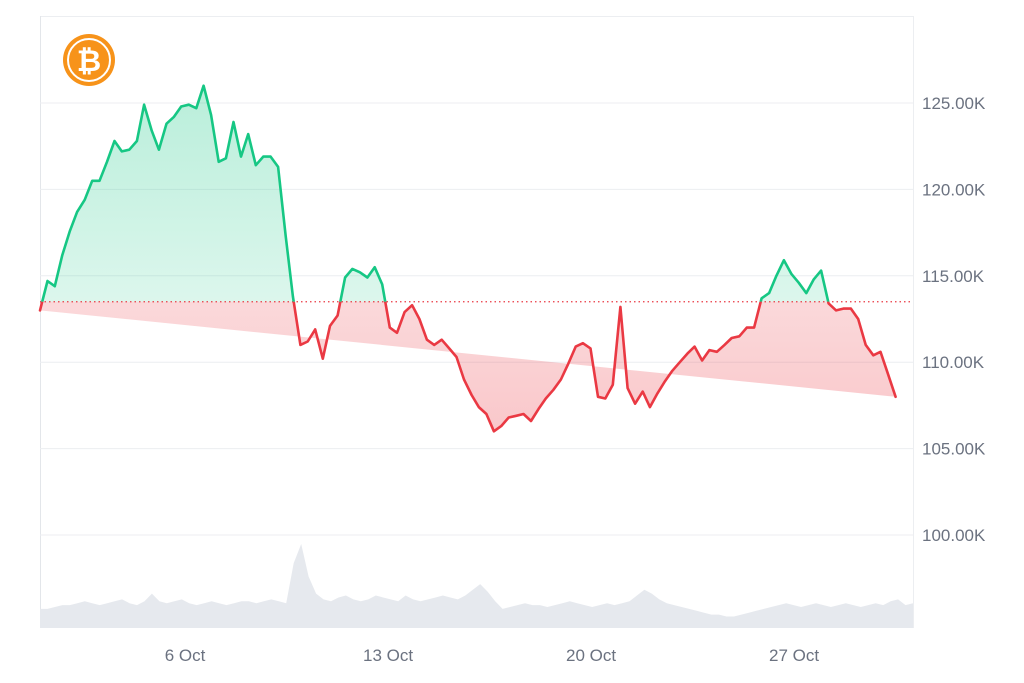  I want to click on y-tick-label: 120.00K, so click(954, 189).